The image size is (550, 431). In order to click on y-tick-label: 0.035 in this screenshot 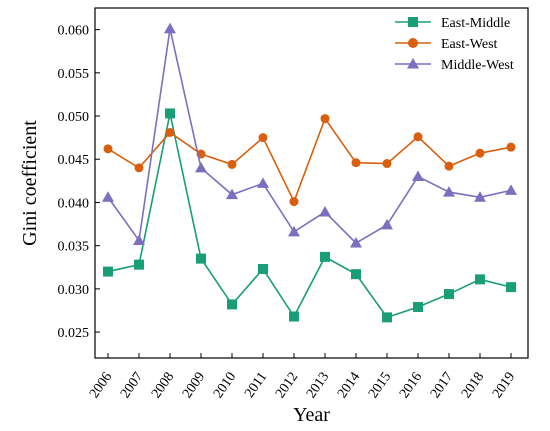, I will do `click(74, 247)`.